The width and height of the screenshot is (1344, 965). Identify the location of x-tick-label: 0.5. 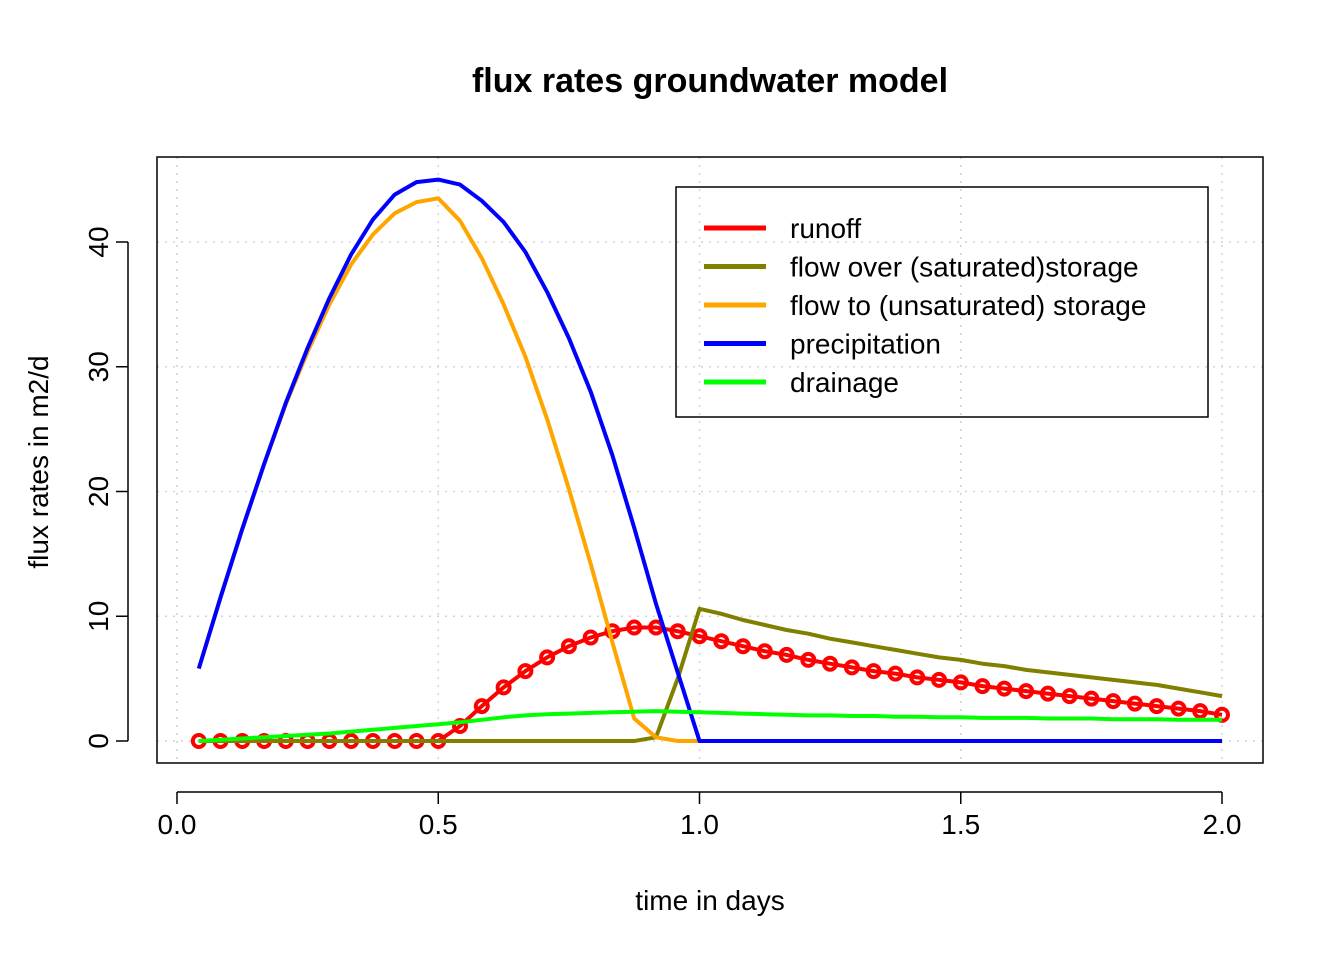
(438, 824).